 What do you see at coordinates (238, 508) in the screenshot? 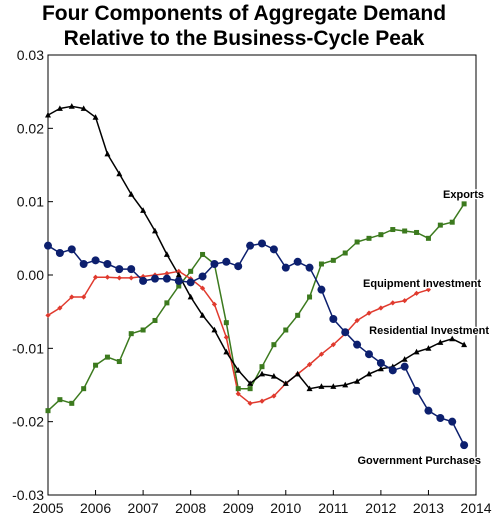
I see `x-tick-label-2009: 2009` at bounding box center [238, 508].